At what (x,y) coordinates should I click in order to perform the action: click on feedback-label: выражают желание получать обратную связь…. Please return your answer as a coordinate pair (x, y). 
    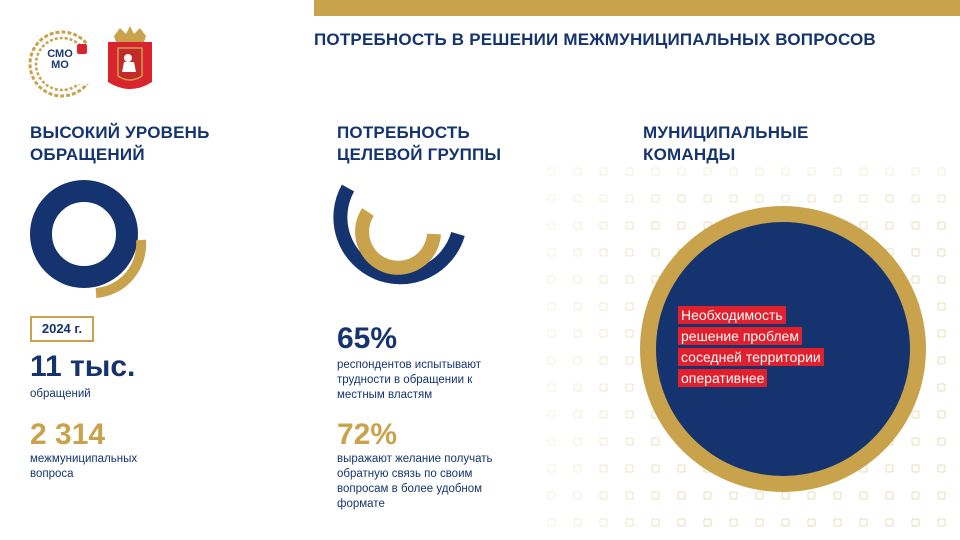
    Looking at the image, I should click on (415, 481).